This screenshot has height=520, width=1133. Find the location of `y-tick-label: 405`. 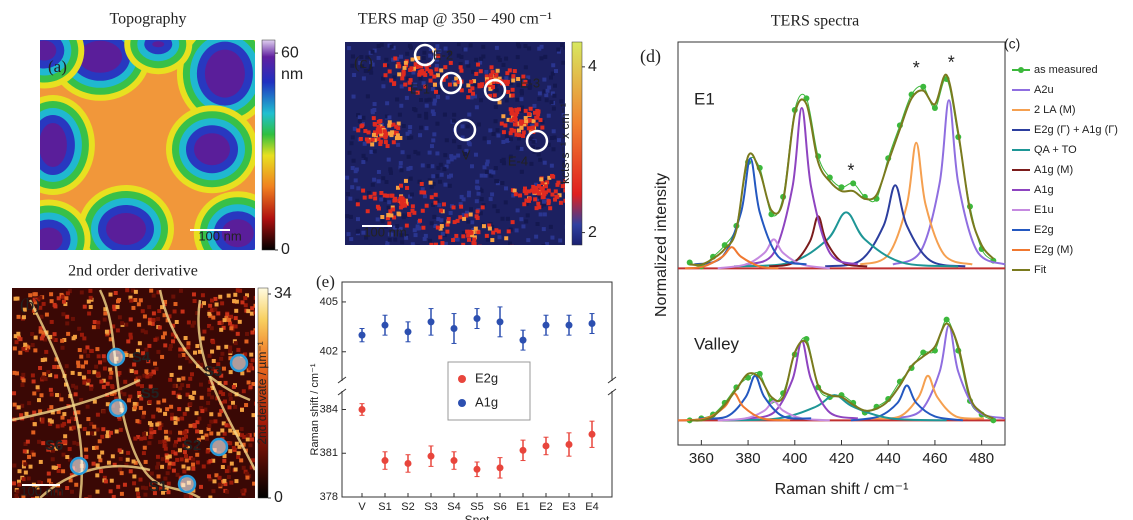

y-tick-label: 405 is located at coordinates (329, 302).